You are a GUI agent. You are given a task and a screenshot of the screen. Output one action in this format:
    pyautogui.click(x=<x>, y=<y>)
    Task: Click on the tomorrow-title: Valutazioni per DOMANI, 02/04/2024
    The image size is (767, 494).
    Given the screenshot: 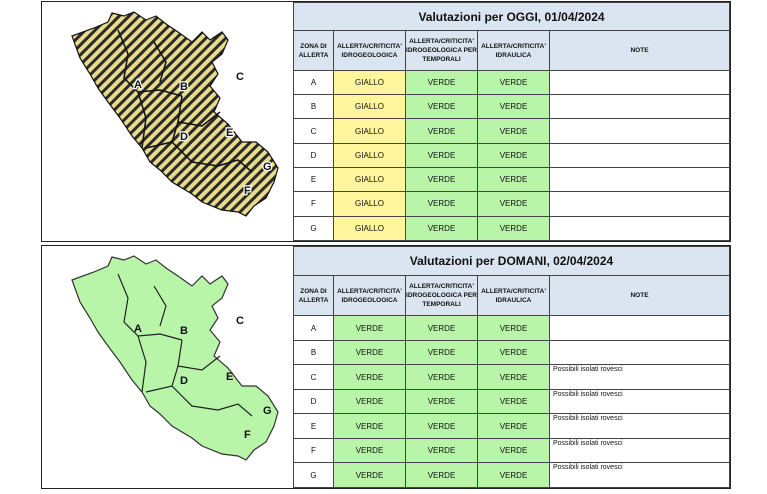 What is the action you would take?
    pyautogui.click(x=511, y=261)
    